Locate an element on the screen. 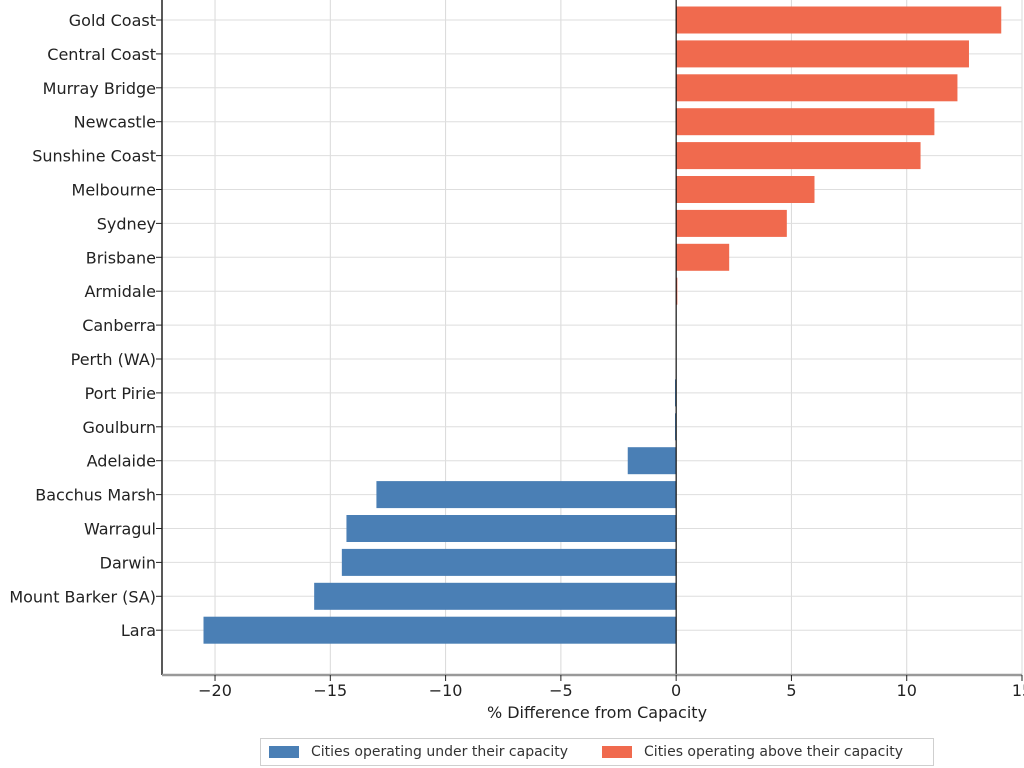  y-tick-label: Perth (WA) is located at coordinates (113, 359).